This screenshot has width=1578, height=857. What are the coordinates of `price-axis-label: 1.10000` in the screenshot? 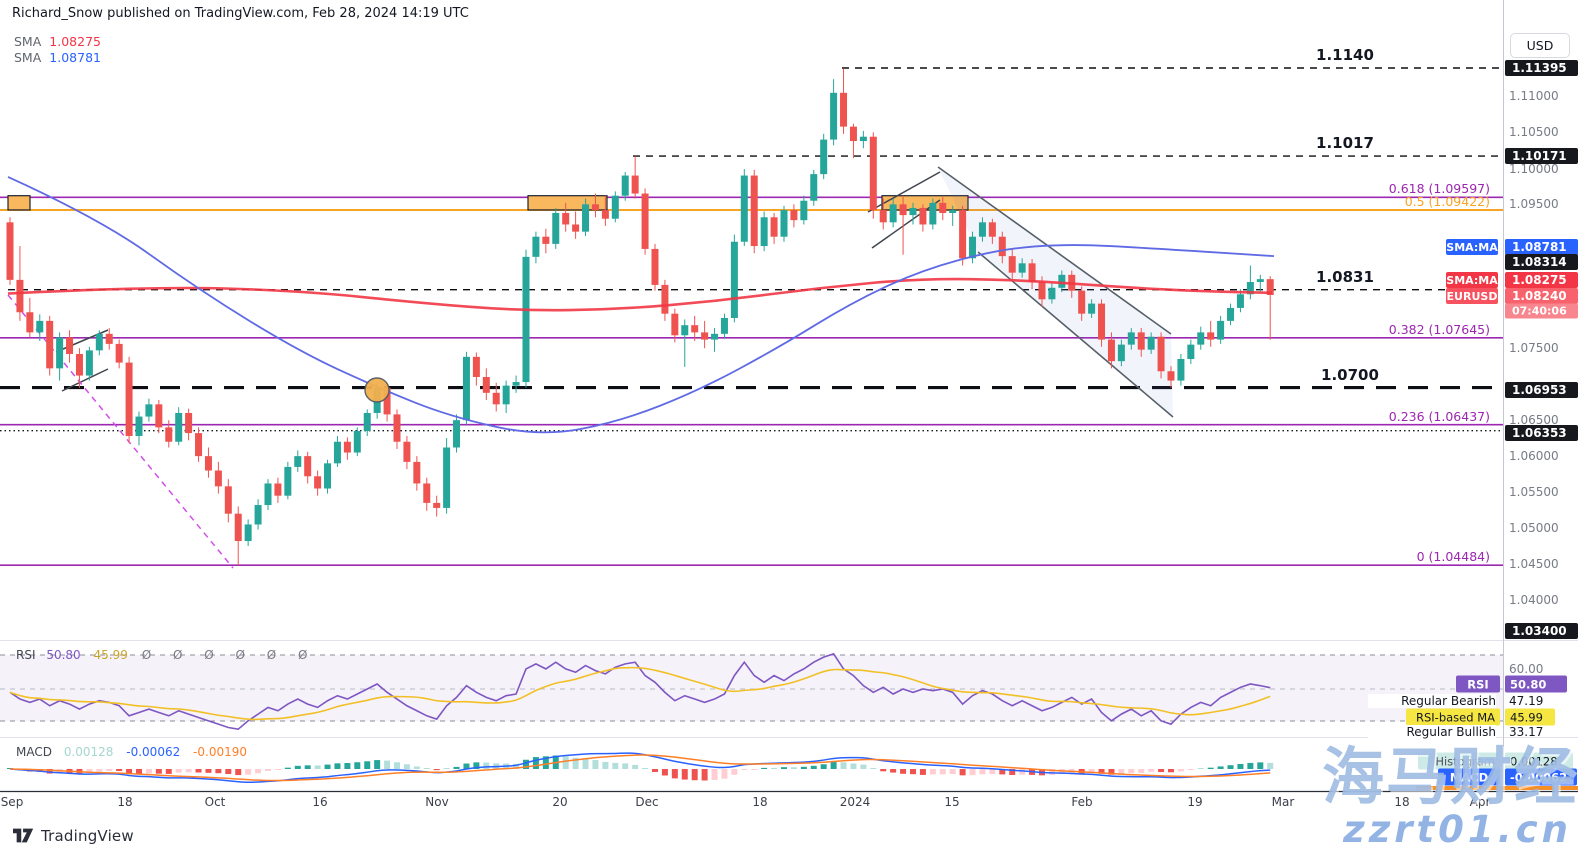 It's located at (1534, 169).